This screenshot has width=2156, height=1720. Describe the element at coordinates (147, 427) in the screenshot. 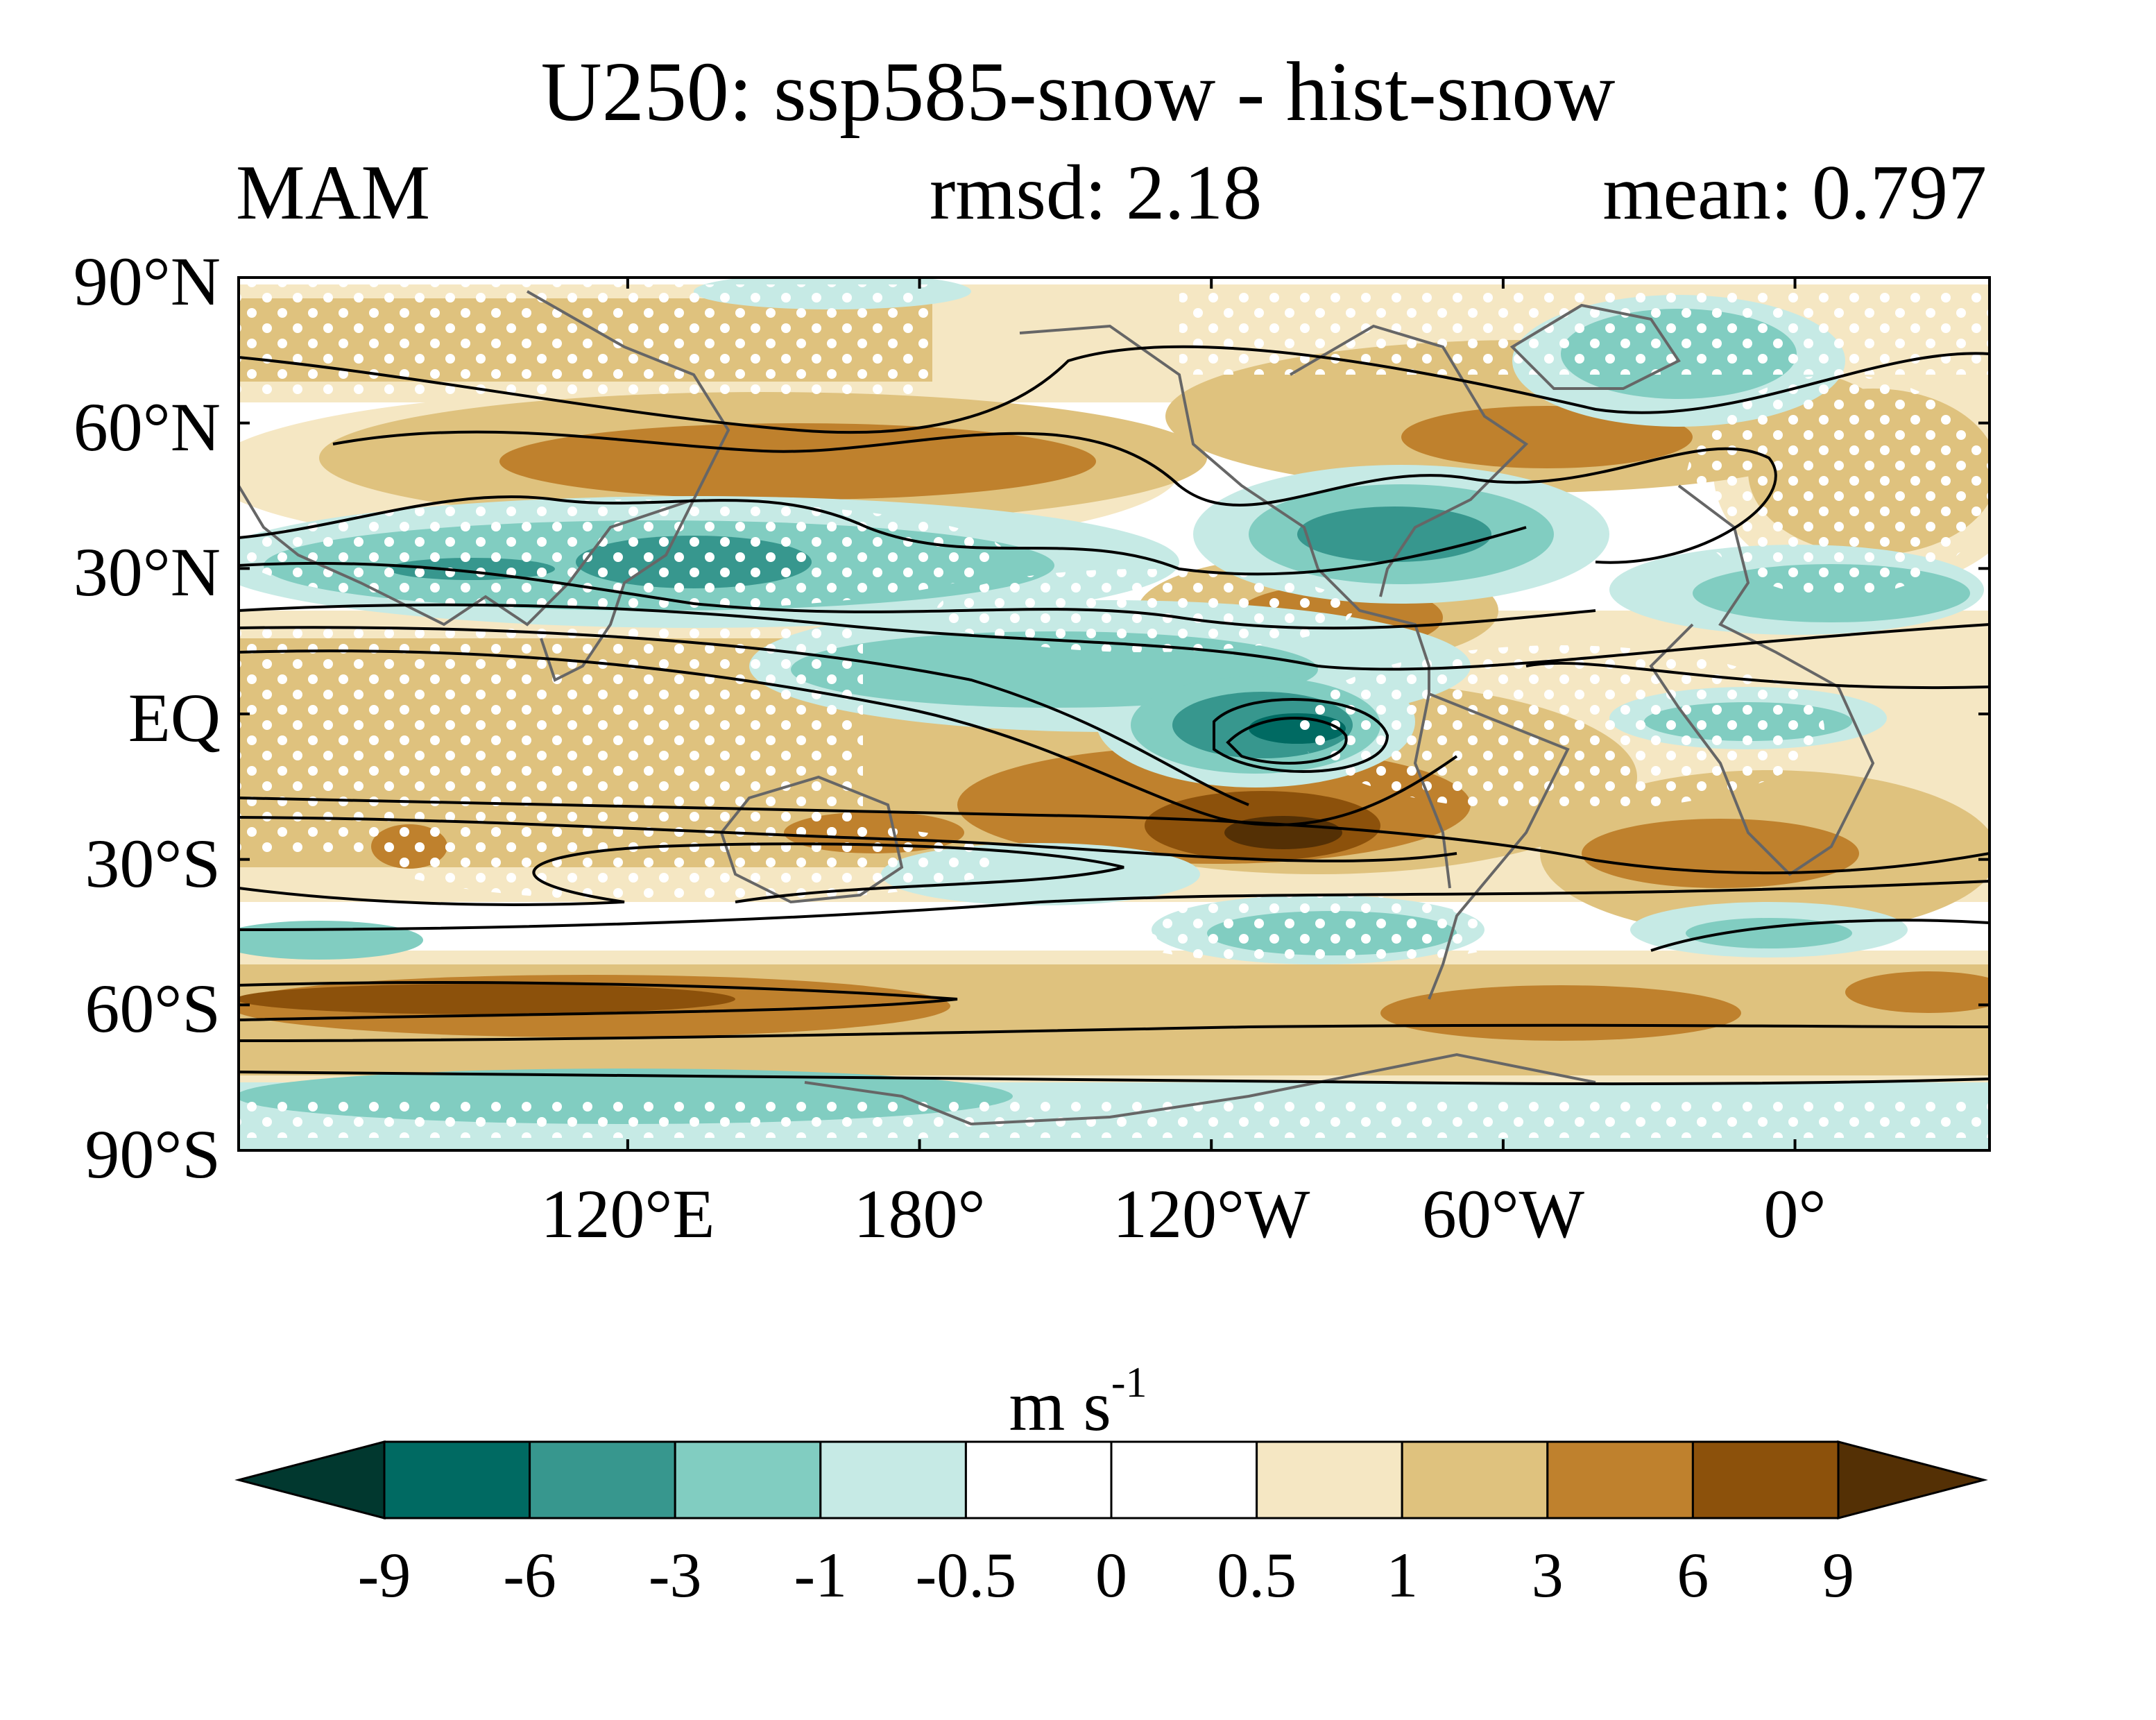

I see `lat-label: 60°N` at that location.